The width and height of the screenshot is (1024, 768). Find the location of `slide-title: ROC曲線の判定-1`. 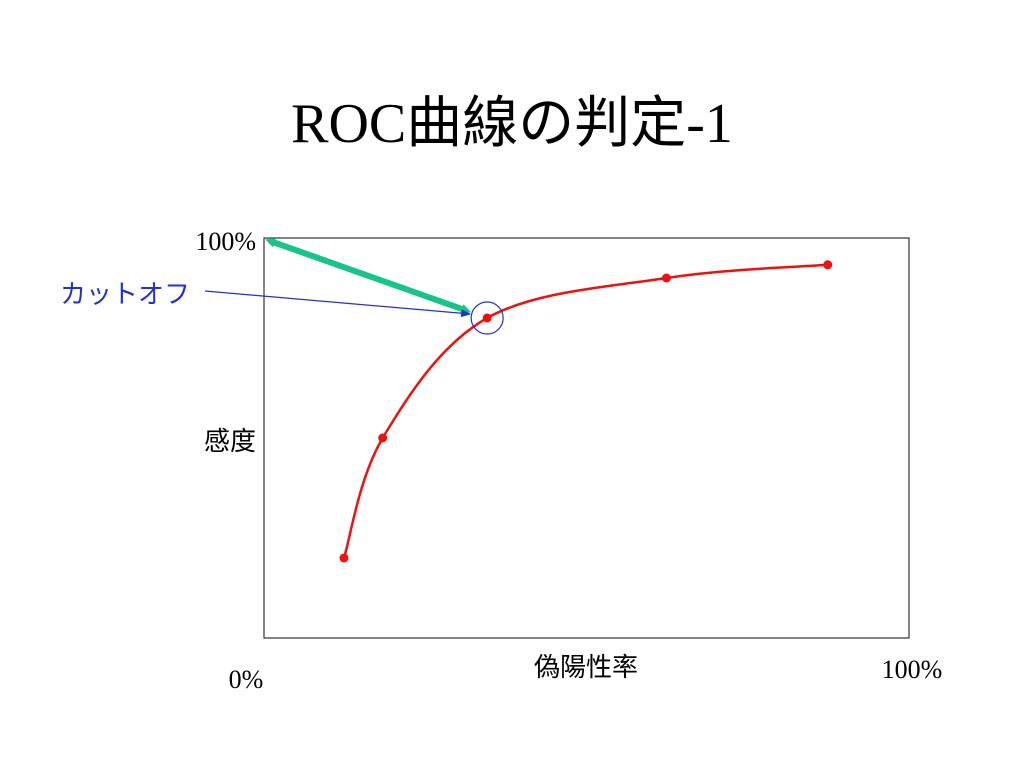

slide-title: ROC曲線の判定-1 is located at coordinates (512, 124).